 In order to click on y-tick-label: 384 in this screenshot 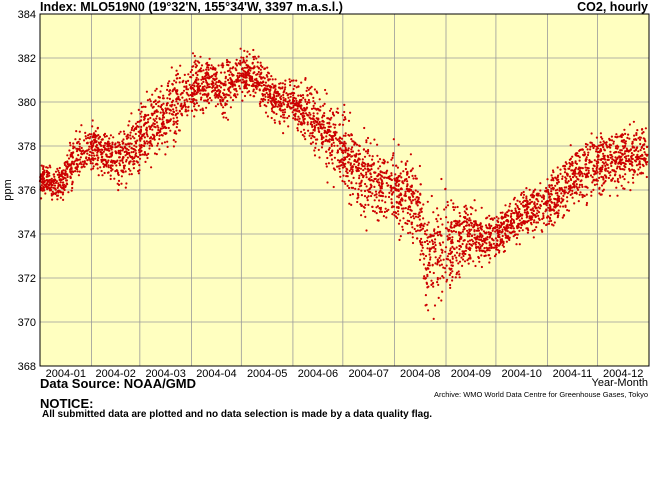, I will do `click(27, 15)`.